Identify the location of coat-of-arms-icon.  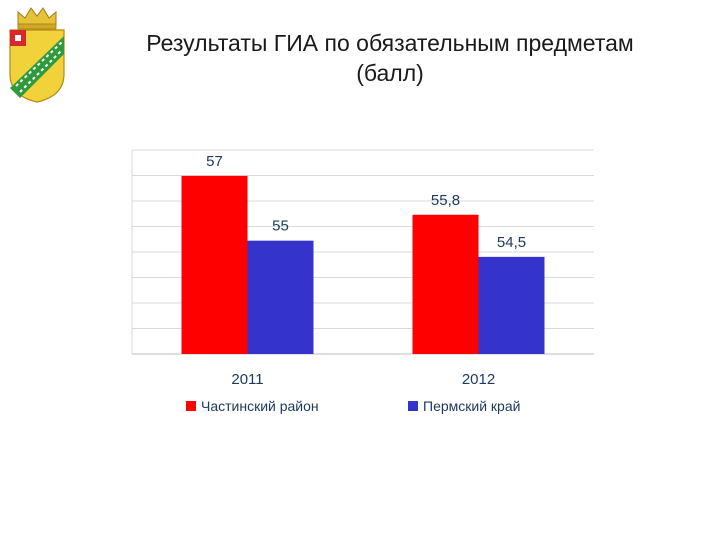
(37, 55).